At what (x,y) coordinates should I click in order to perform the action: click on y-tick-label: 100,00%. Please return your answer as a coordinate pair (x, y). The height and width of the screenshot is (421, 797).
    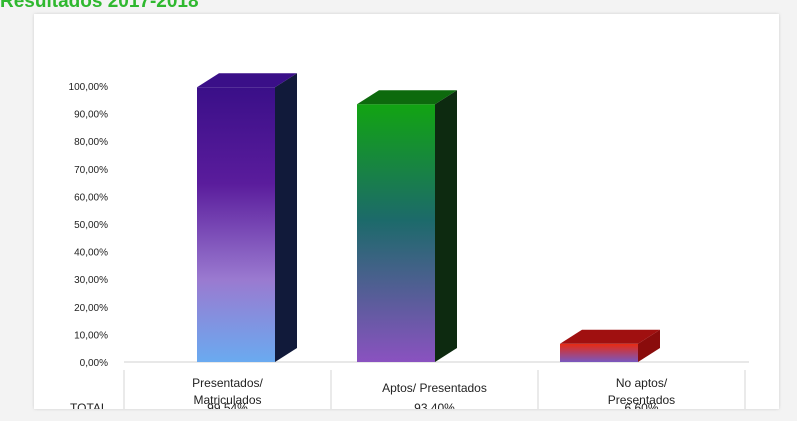
    Looking at the image, I should click on (89, 87).